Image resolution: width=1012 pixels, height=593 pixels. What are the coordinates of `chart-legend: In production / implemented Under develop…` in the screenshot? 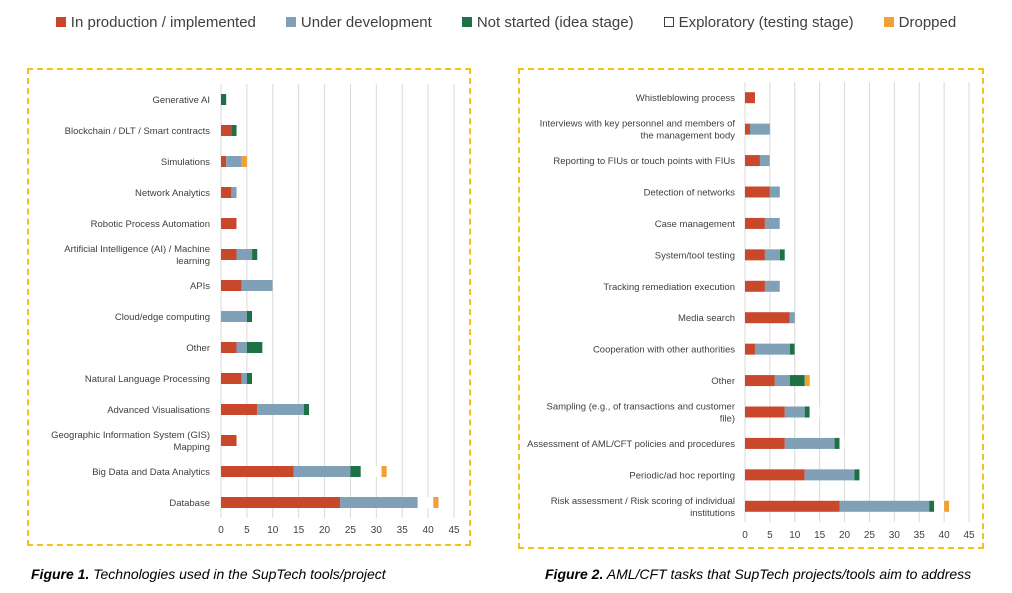 It's located at (506, 22).